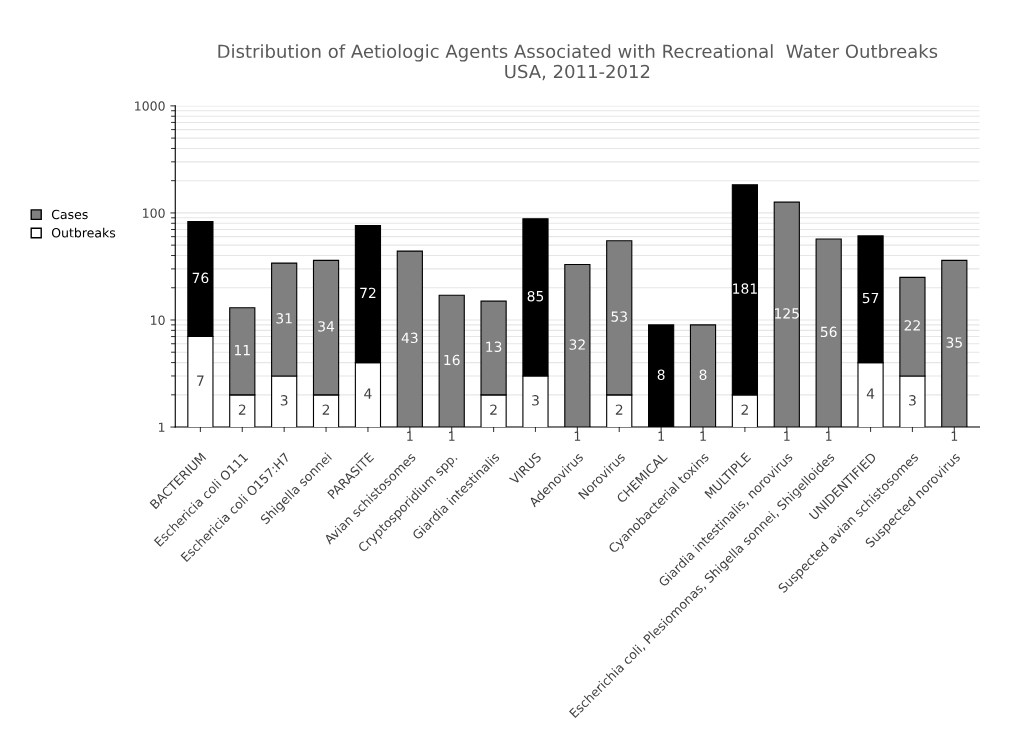  What do you see at coordinates (161, 427) in the screenshot?
I see `y-tick-label: 1` at bounding box center [161, 427].